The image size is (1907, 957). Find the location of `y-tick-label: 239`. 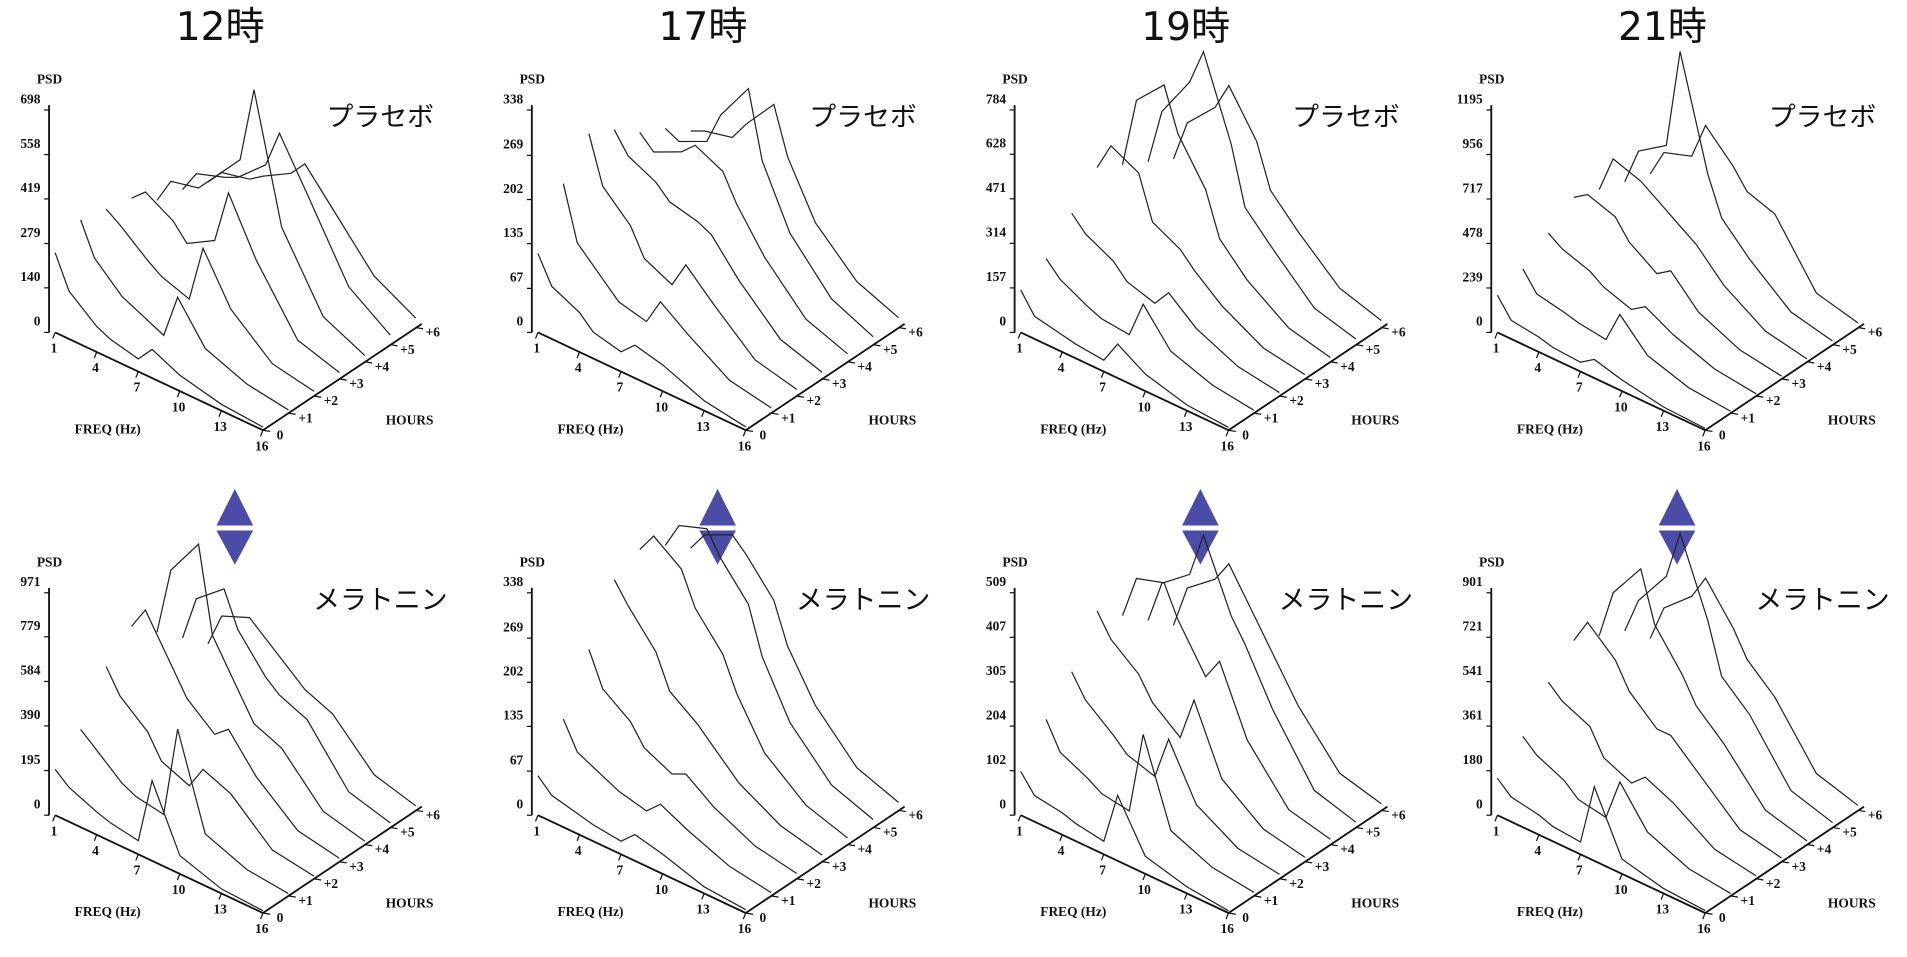

y-tick-label: 239 is located at coordinates (1473, 276).